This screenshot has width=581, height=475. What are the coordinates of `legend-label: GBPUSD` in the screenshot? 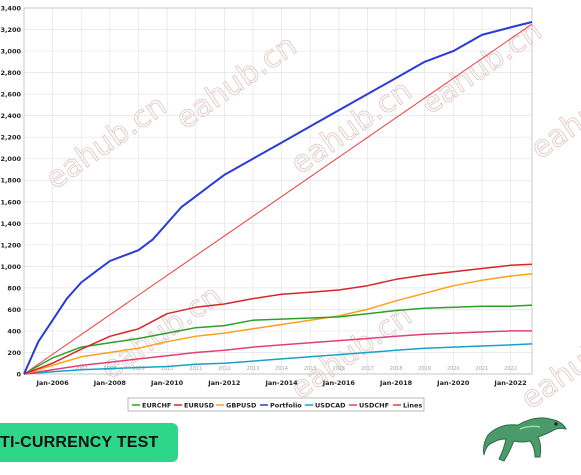 It's located at (241, 405).